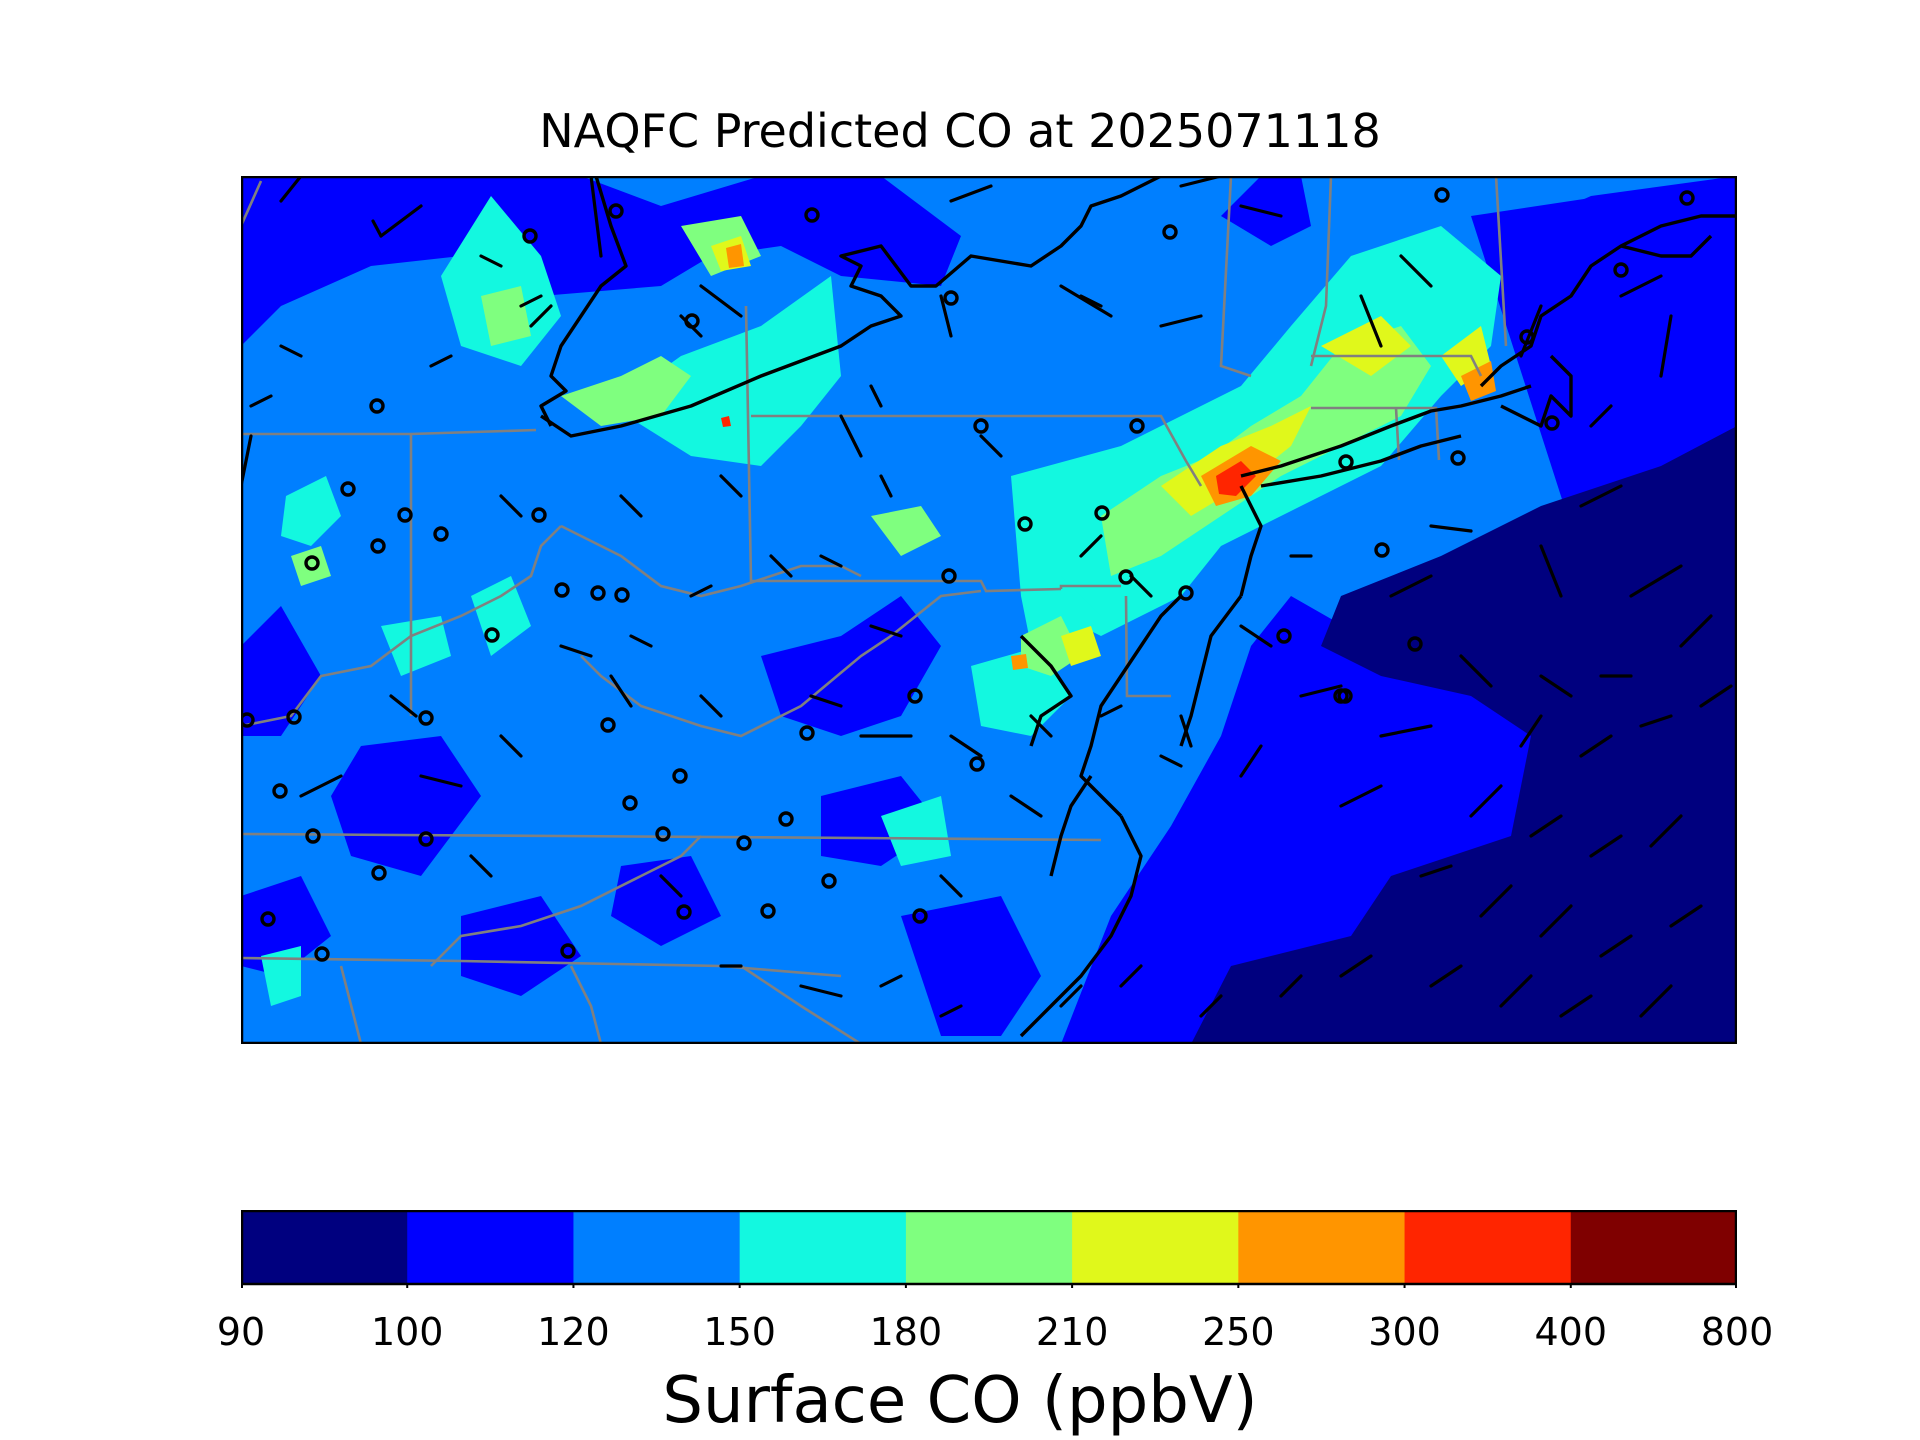 The width and height of the screenshot is (1920, 1440). Describe the element at coordinates (1404, 1332) in the screenshot. I see `colorbar-tick-label: 300` at that location.